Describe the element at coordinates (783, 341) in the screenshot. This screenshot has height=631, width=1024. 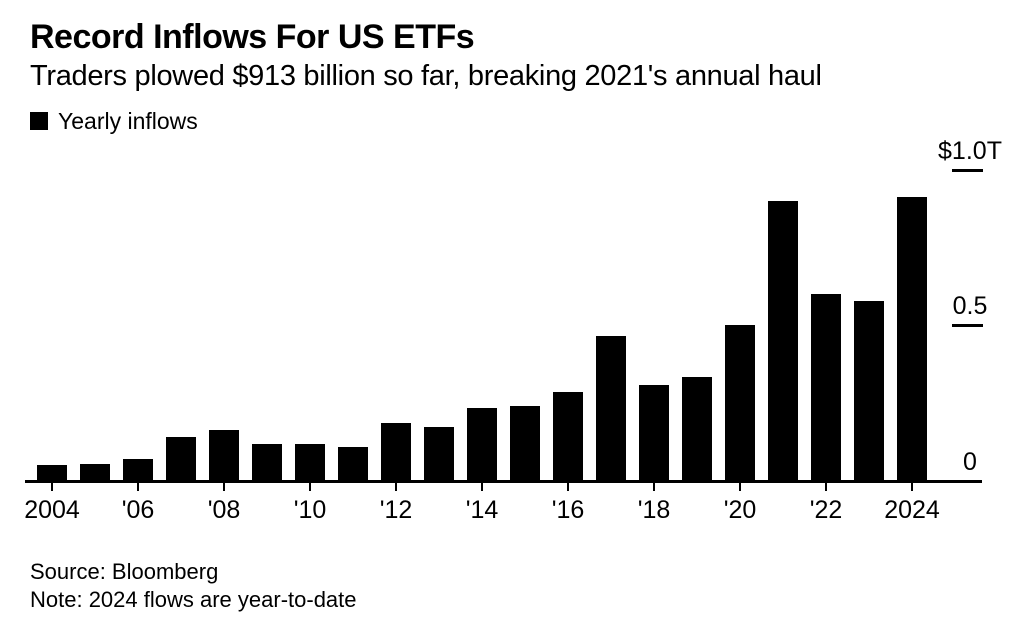
I see `bar-2021` at that location.